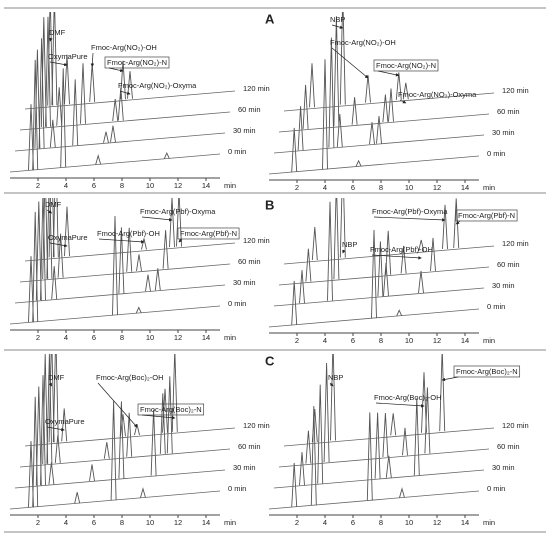 This screenshot has width=550, height=539. Describe the element at coordinates (53, 204) in the screenshot. I see `annotation: DMF` at that location.